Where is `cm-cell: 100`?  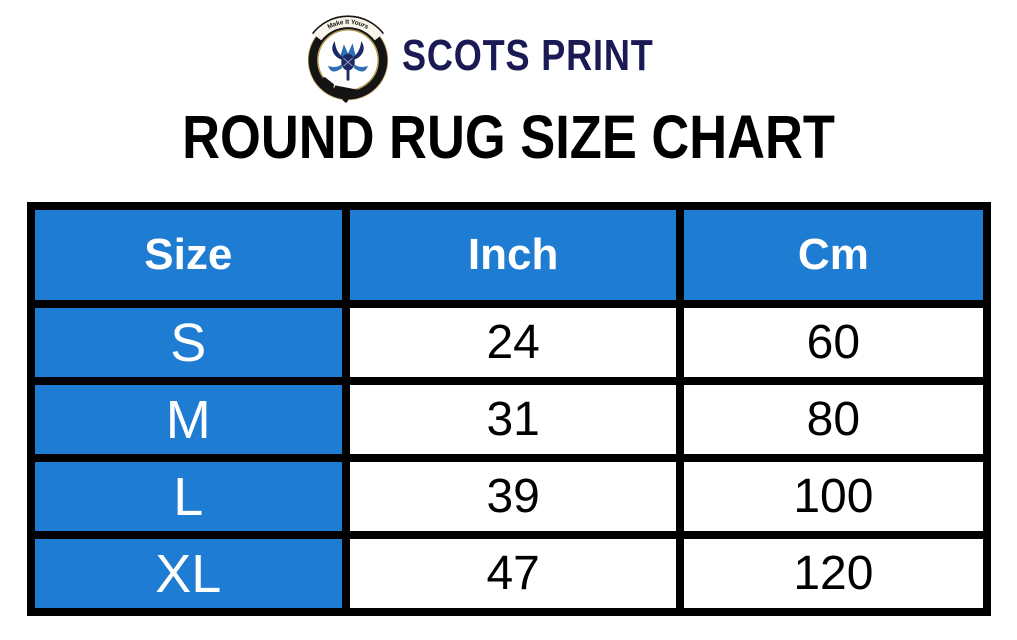 cm-cell: 100 is located at coordinates (833, 496).